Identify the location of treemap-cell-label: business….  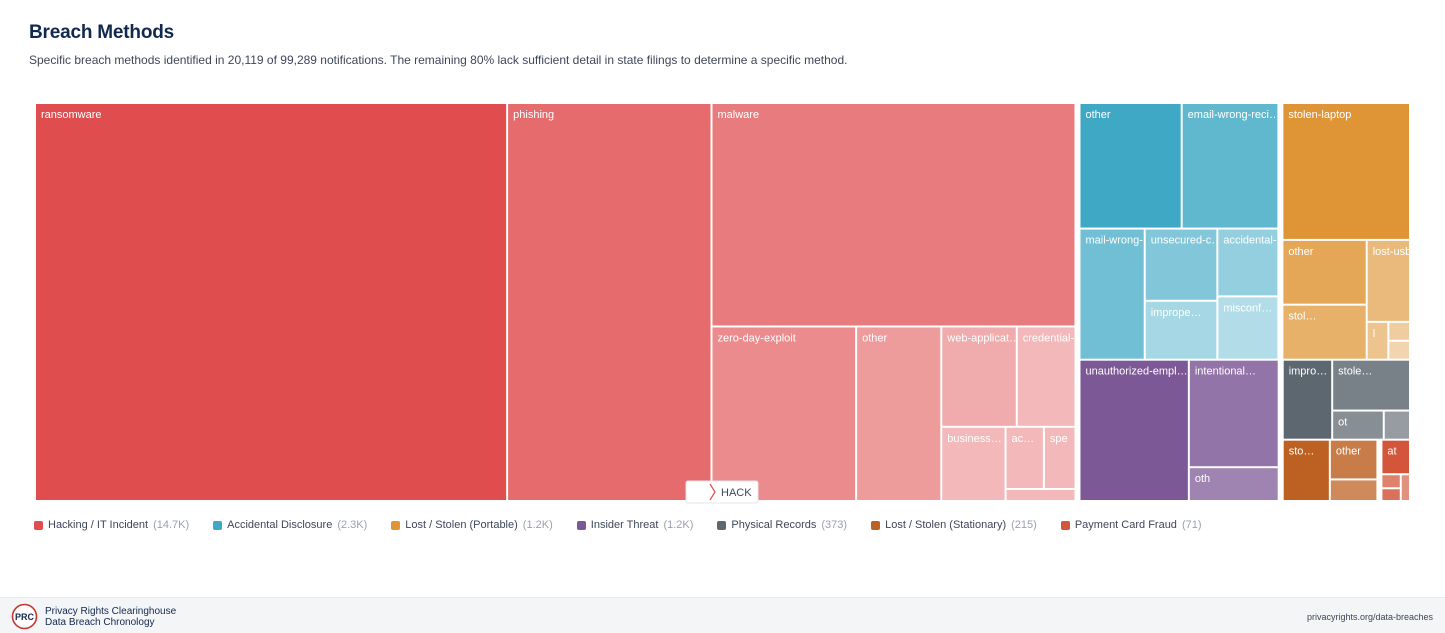
(974, 439).